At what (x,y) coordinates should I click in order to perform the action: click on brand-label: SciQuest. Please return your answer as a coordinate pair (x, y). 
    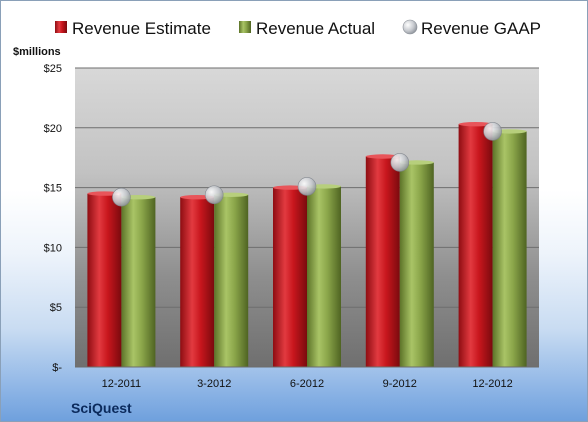
    Looking at the image, I should click on (101, 408).